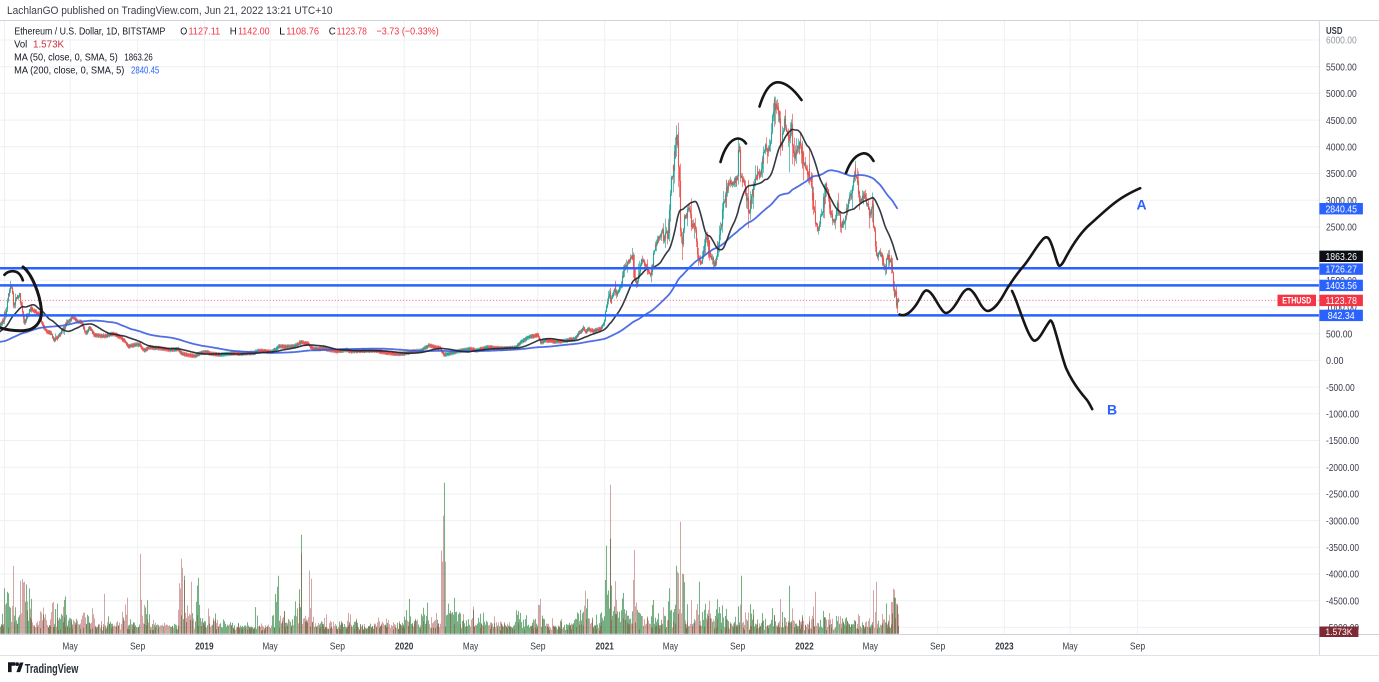  I want to click on svg-text: MA (50, close, 0, SMA, 5), so click(66, 58).